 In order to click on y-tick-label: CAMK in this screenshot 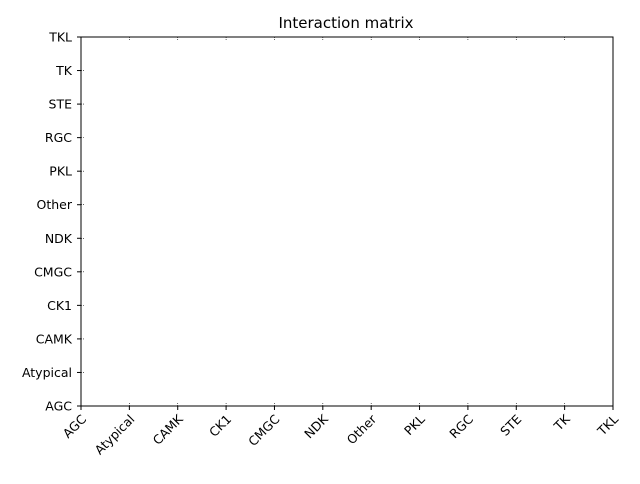, I will do `click(54, 338)`.